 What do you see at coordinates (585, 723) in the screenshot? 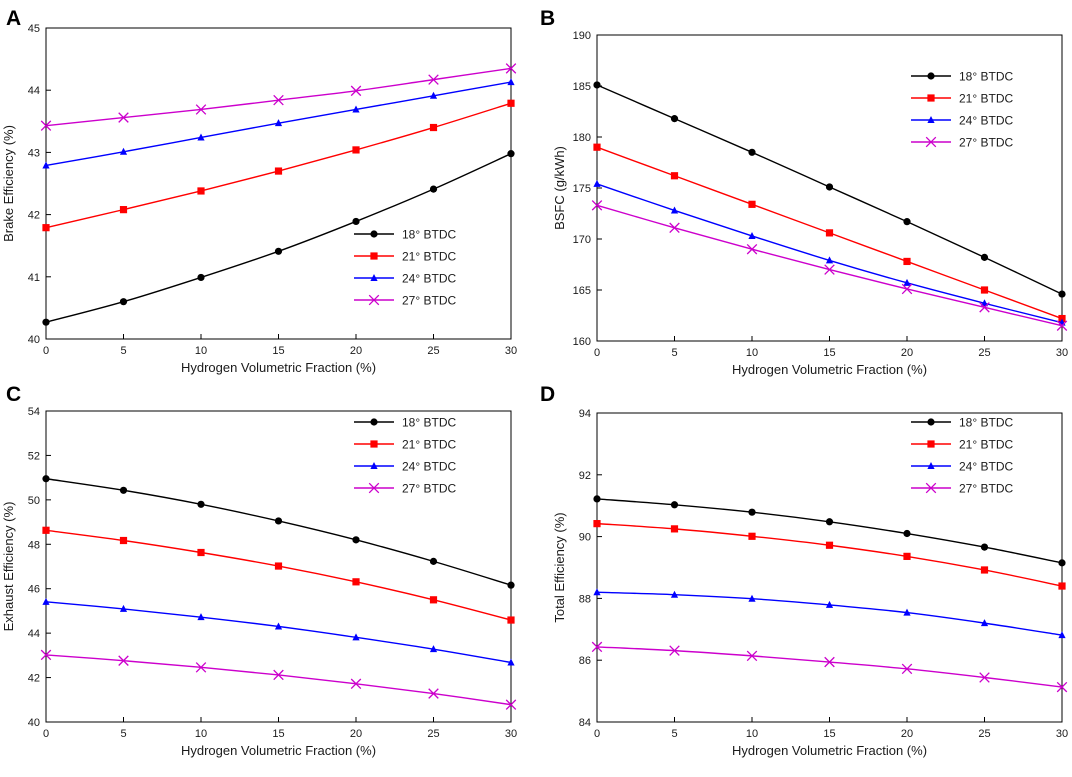
I see `y-tick-label: 84` at bounding box center [585, 723].